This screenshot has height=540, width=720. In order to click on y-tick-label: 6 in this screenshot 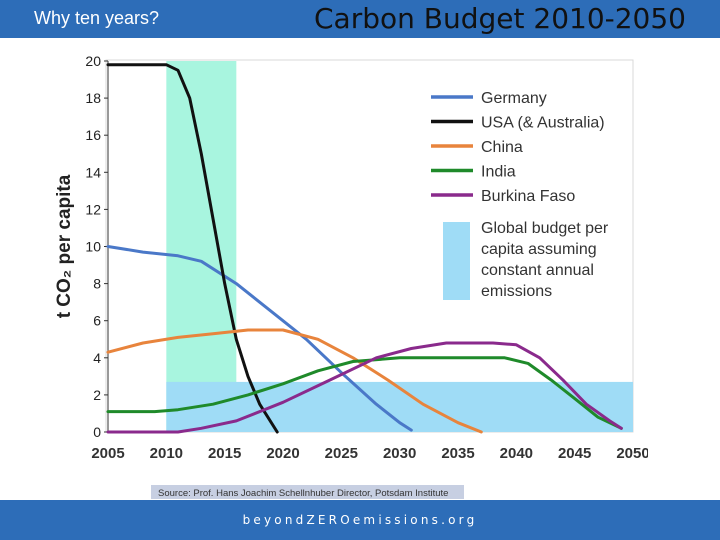, I will do `click(97, 321)`.